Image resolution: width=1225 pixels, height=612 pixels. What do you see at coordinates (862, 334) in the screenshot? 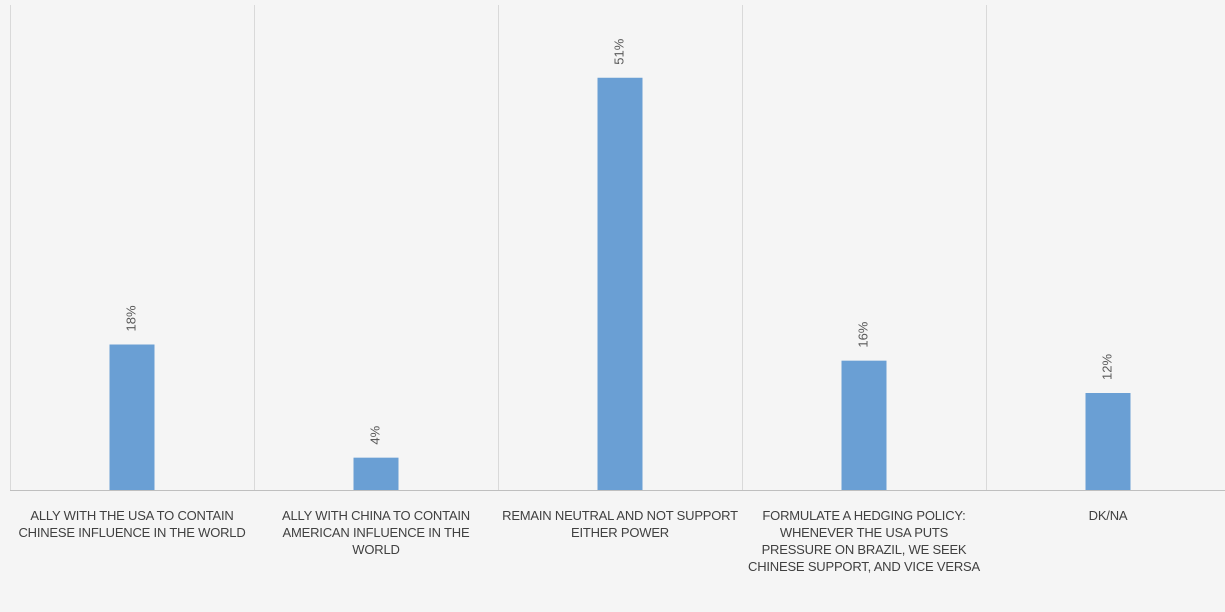
I see `data-label: 16%` at bounding box center [862, 334].